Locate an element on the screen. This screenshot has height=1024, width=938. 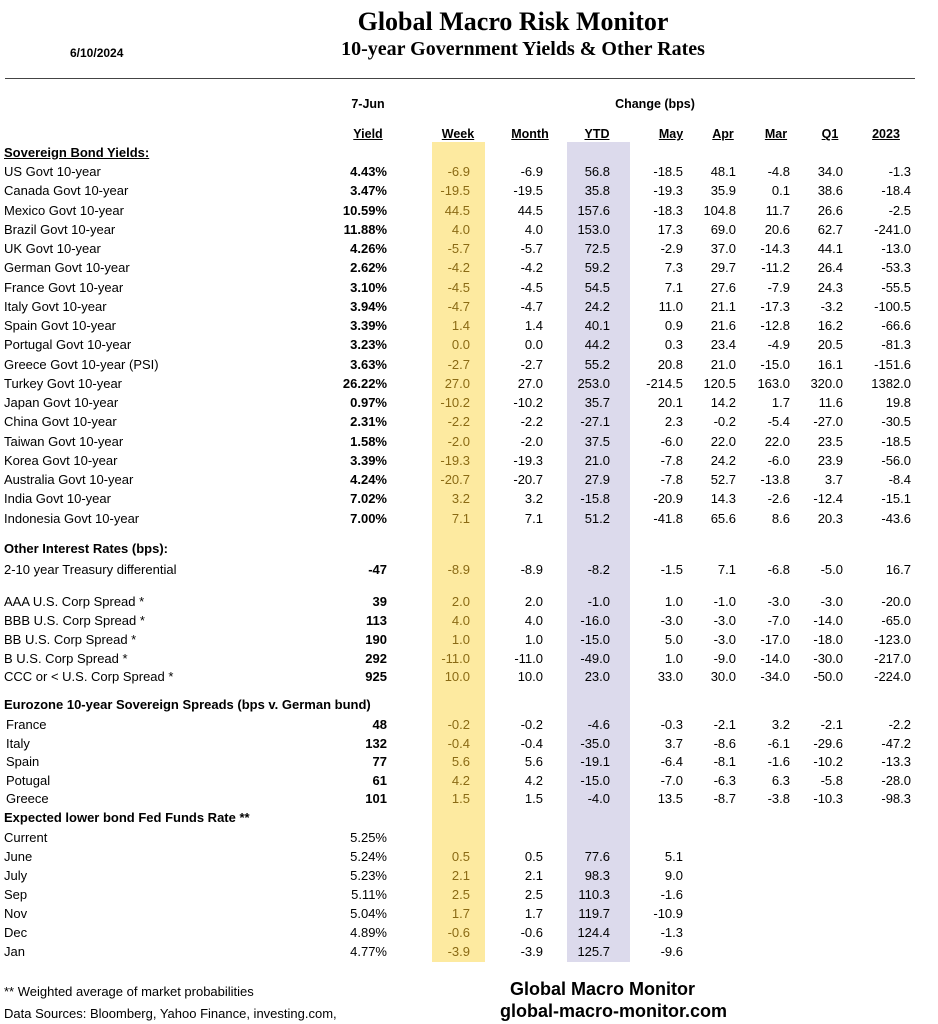
change-cell: 10.0 is located at coordinates (457, 676).